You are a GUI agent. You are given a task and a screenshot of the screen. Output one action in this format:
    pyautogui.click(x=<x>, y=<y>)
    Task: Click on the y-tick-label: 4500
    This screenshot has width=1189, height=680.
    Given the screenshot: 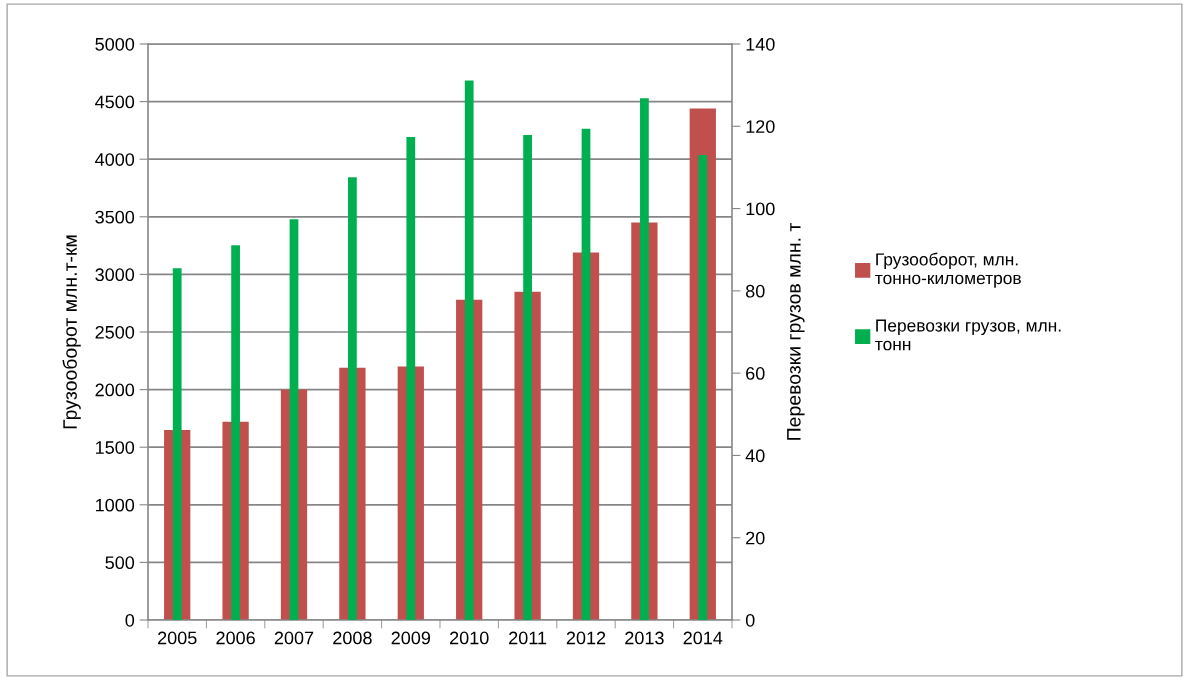 What is the action you would take?
    pyautogui.click(x=115, y=102)
    